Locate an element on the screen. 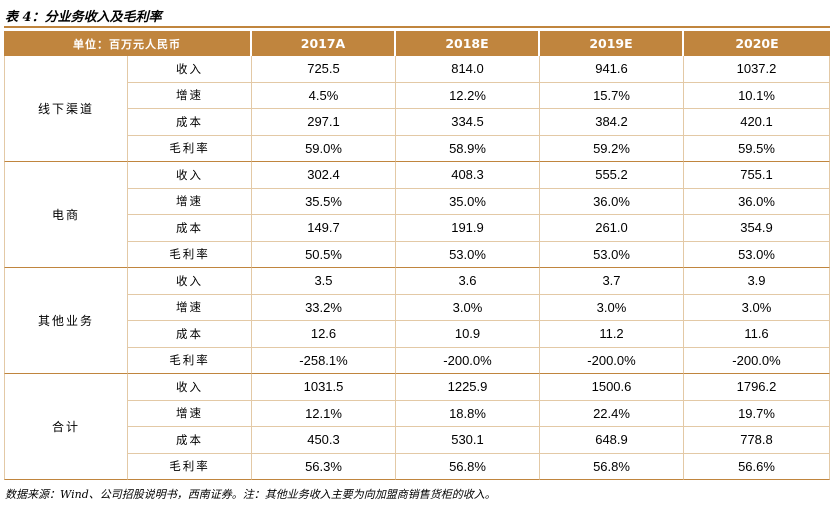 The image size is (840, 513). value-cell: 10.1% is located at coordinates (757, 95).